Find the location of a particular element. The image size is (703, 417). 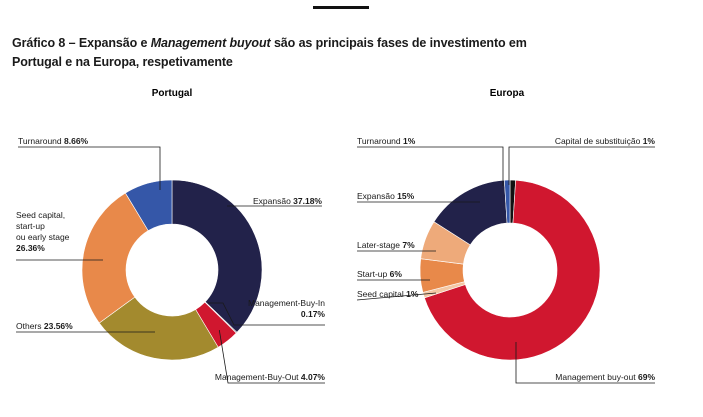

portugal-chart-title: Portugal is located at coordinates (172, 93).